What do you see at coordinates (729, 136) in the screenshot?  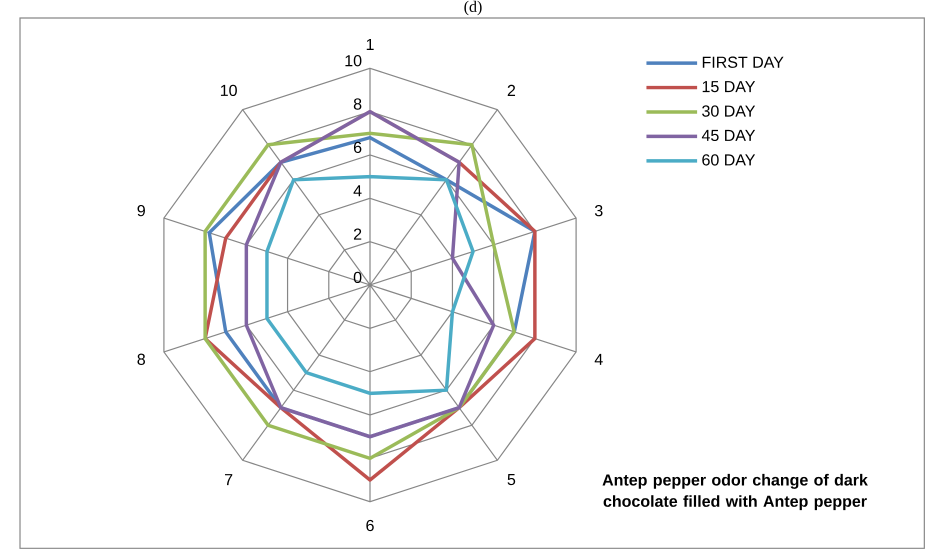 I see `legend-label: 45 DAY` at bounding box center [729, 136].